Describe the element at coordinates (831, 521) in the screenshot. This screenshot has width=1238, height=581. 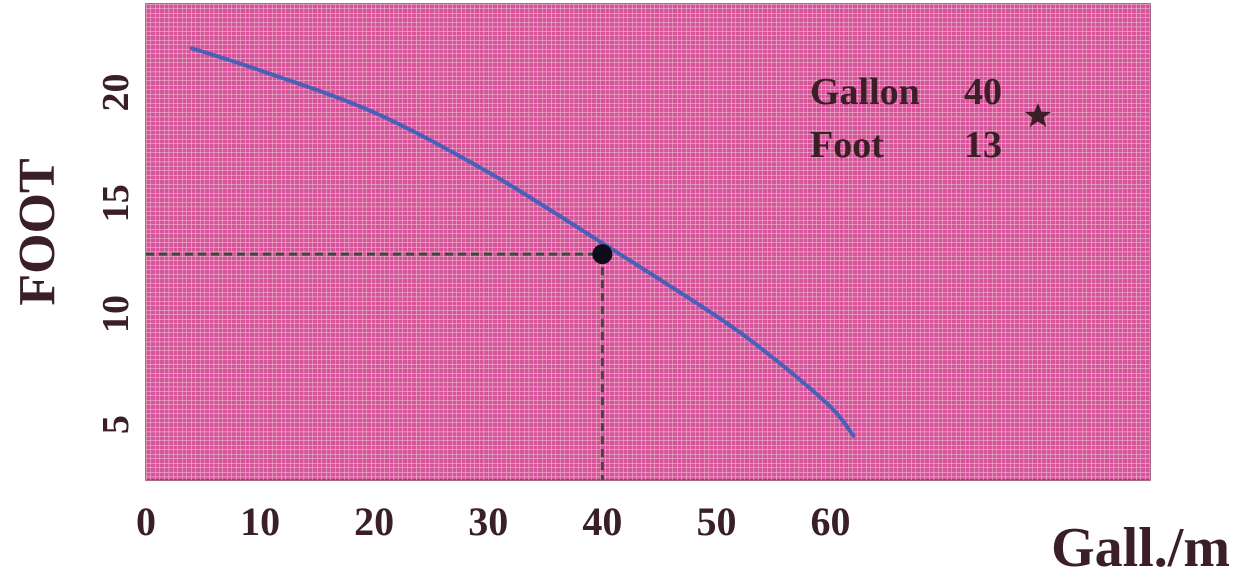
I see `x-tick-label: 60` at that location.